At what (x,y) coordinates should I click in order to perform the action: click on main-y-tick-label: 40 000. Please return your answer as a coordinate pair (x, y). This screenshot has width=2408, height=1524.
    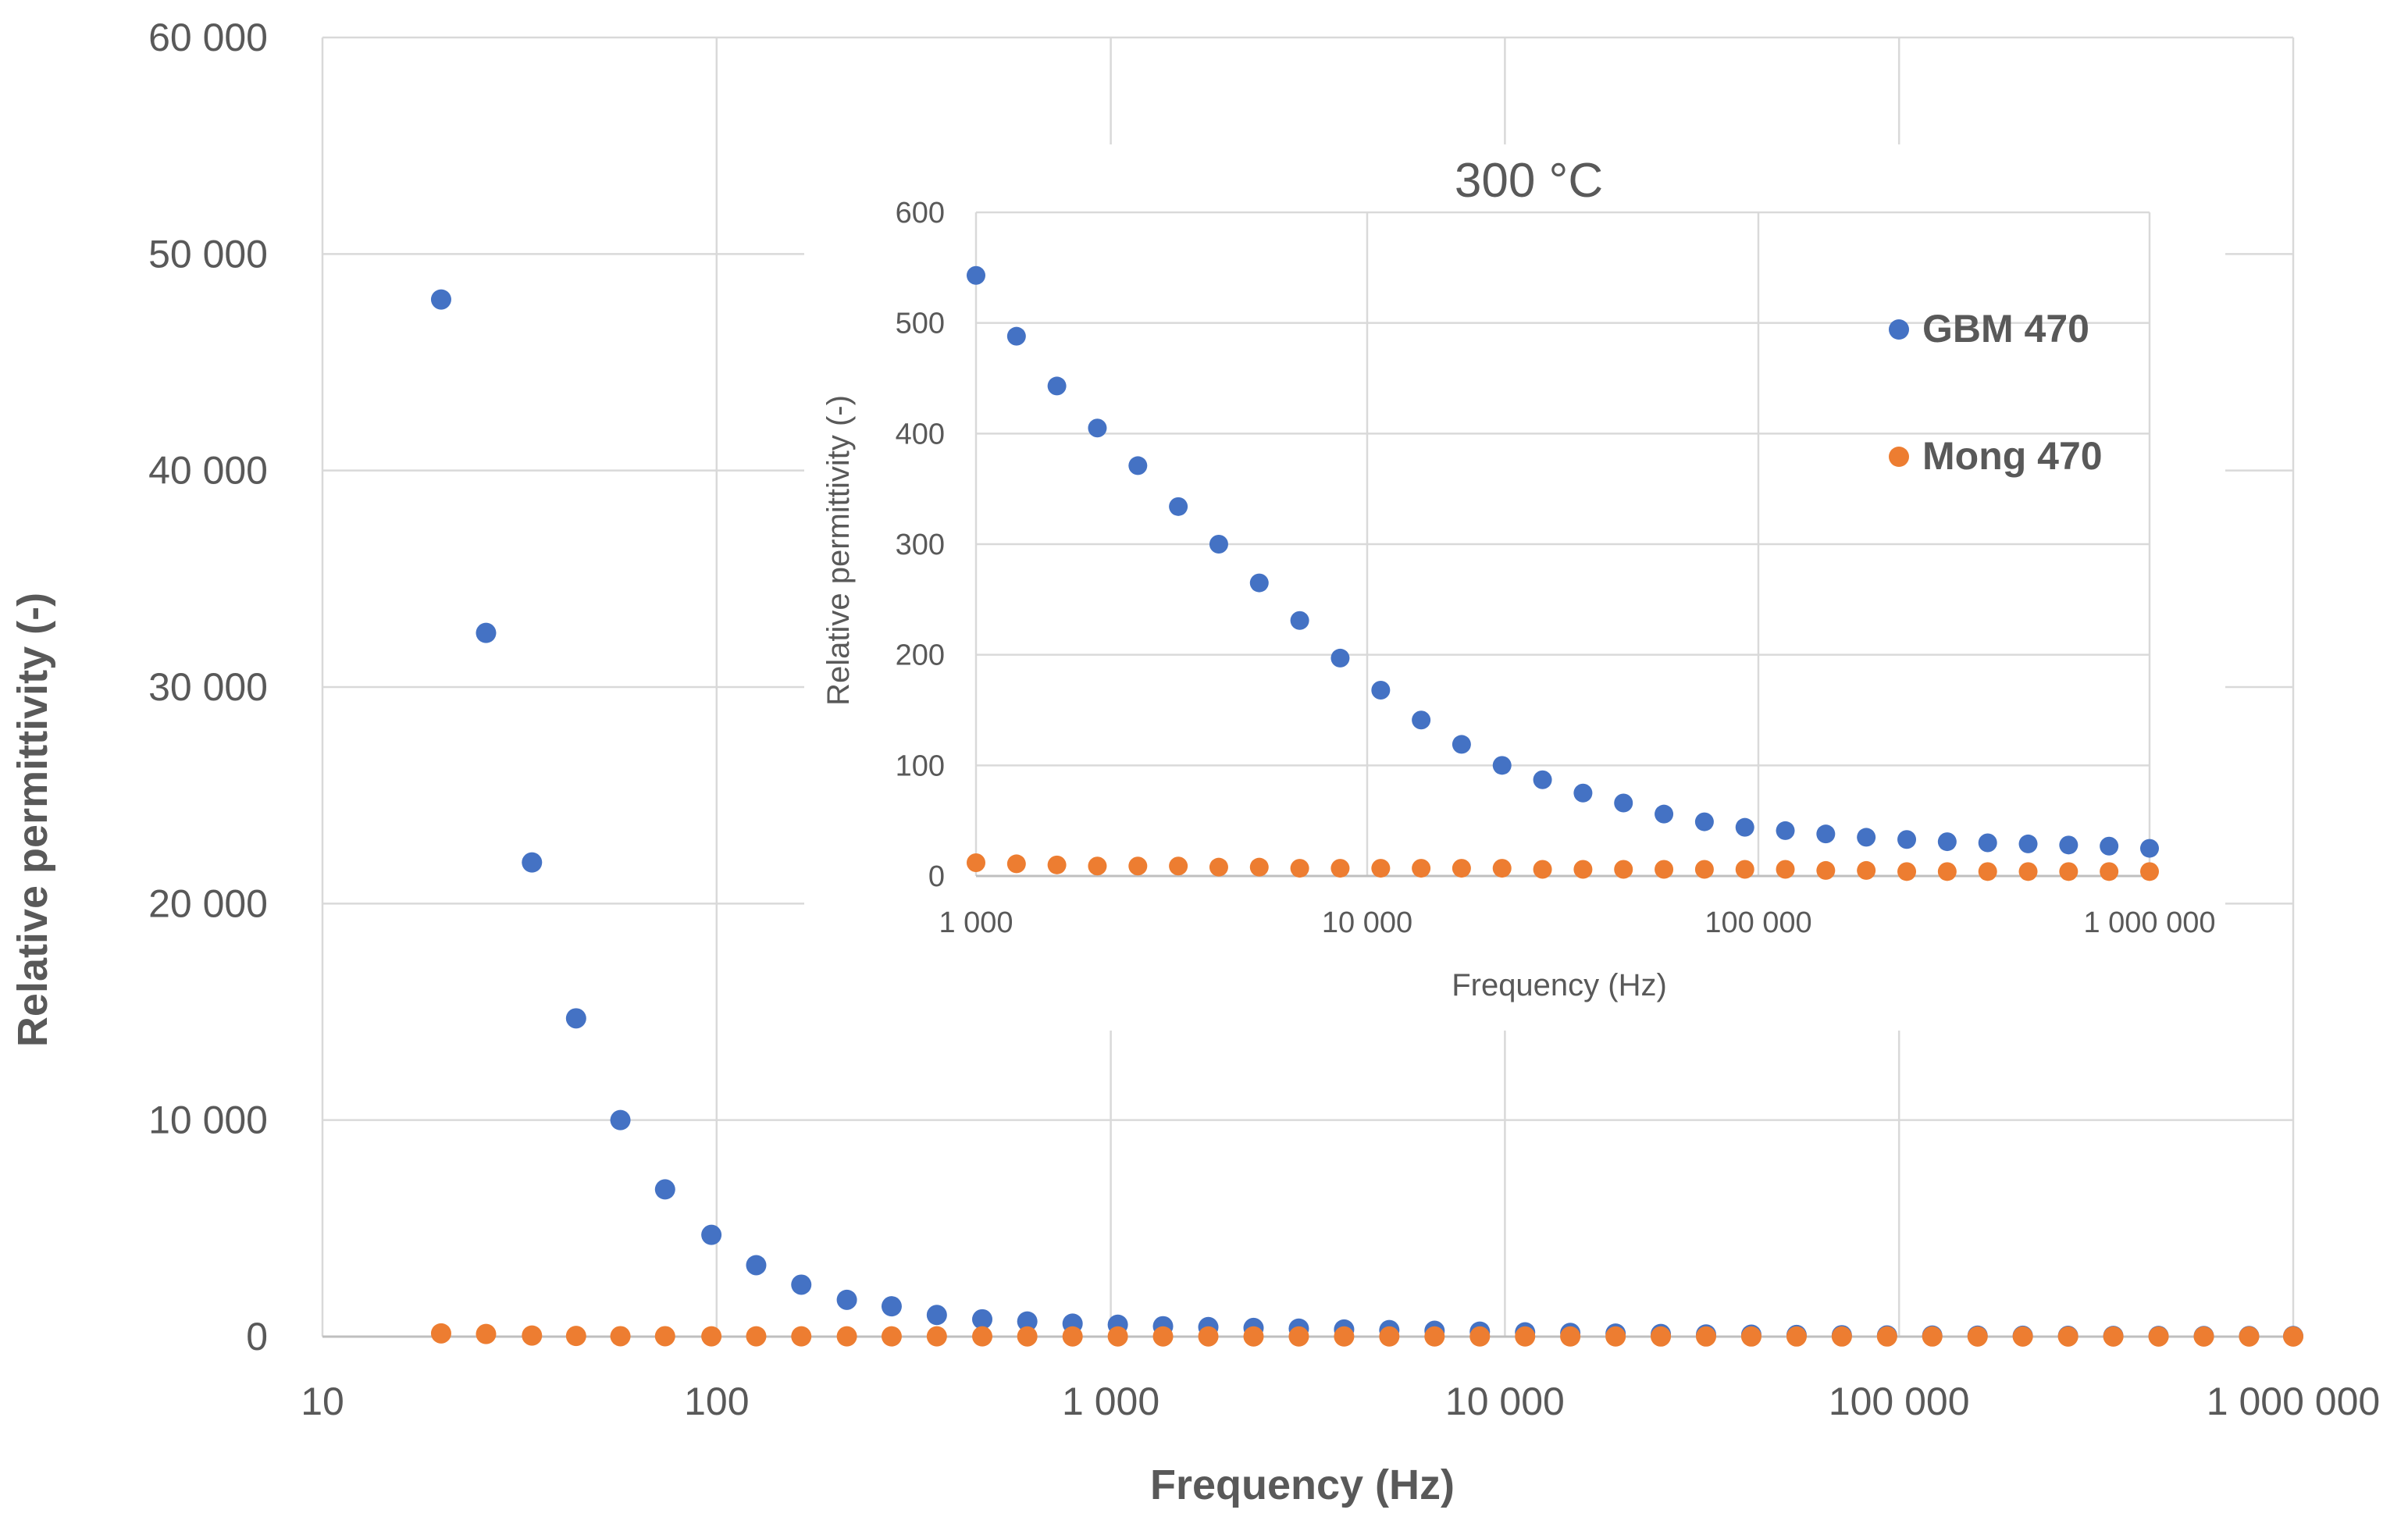
    Looking at the image, I should click on (208, 471).